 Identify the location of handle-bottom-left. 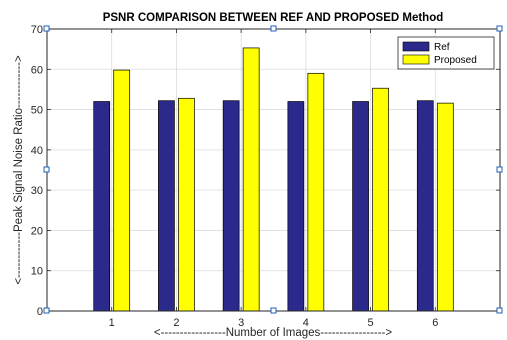
(46, 310).